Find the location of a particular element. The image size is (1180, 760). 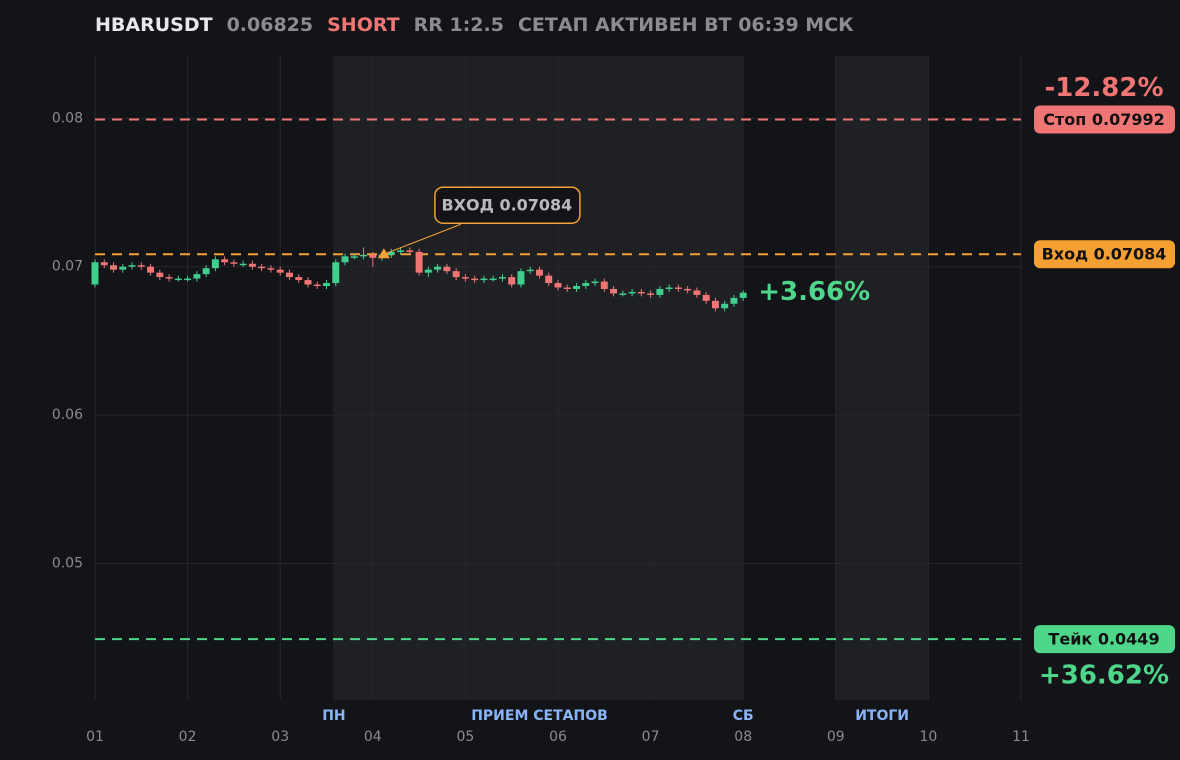

marker-label: ВХОД 0.07084 is located at coordinates (506, 205).